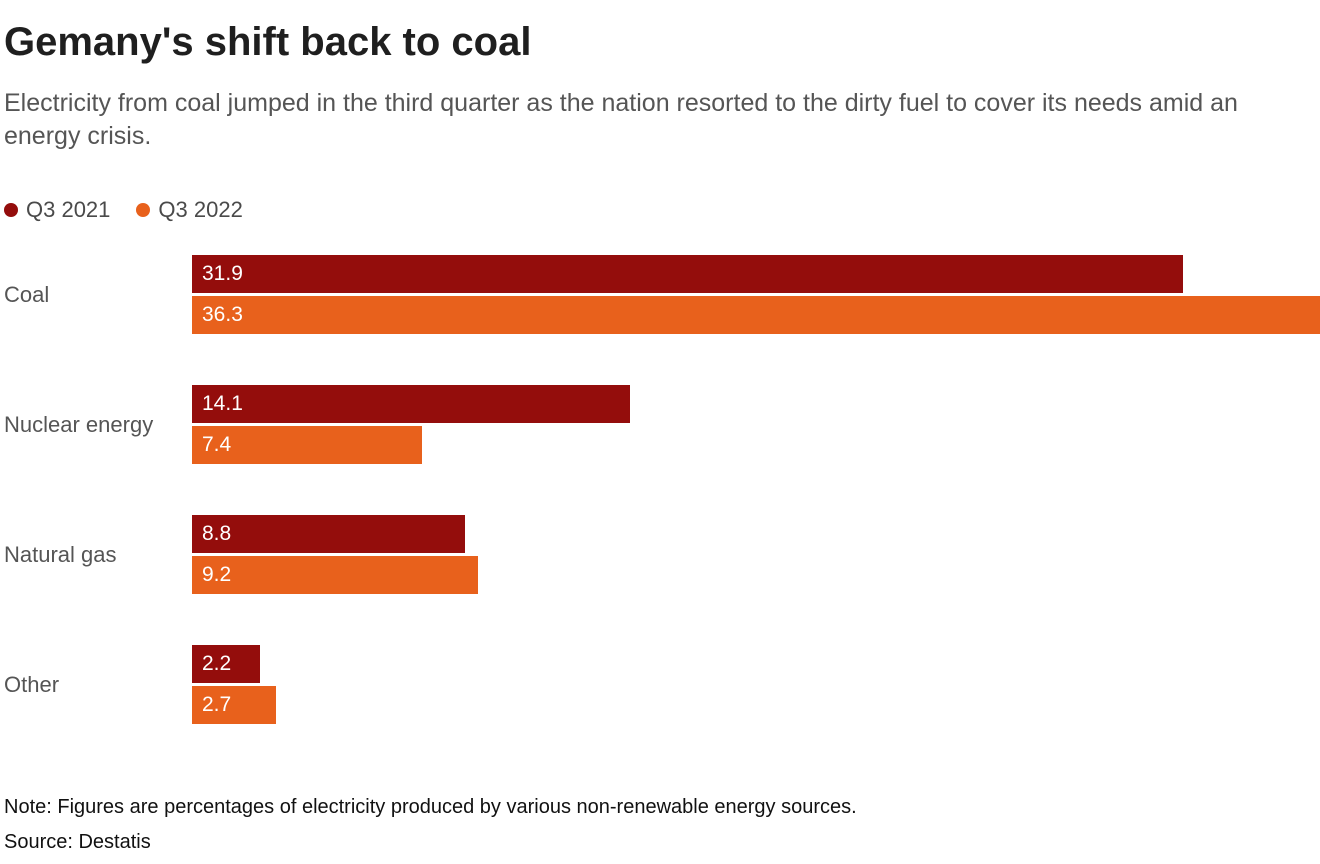 The image size is (1320, 864). Describe the element at coordinates (222, 314) in the screenshot. I see `bar-value-label: 36.3` at that location.